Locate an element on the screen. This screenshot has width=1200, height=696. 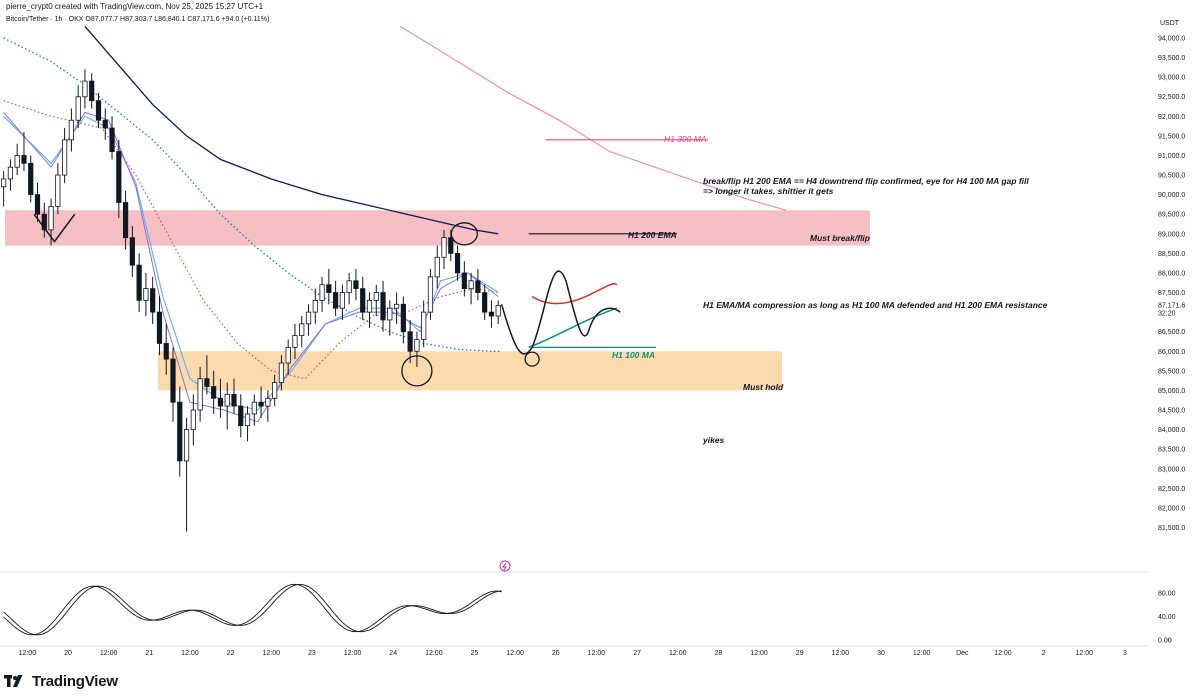
osc-tick-label: 0.00 is located at coordinates (1165, 641).